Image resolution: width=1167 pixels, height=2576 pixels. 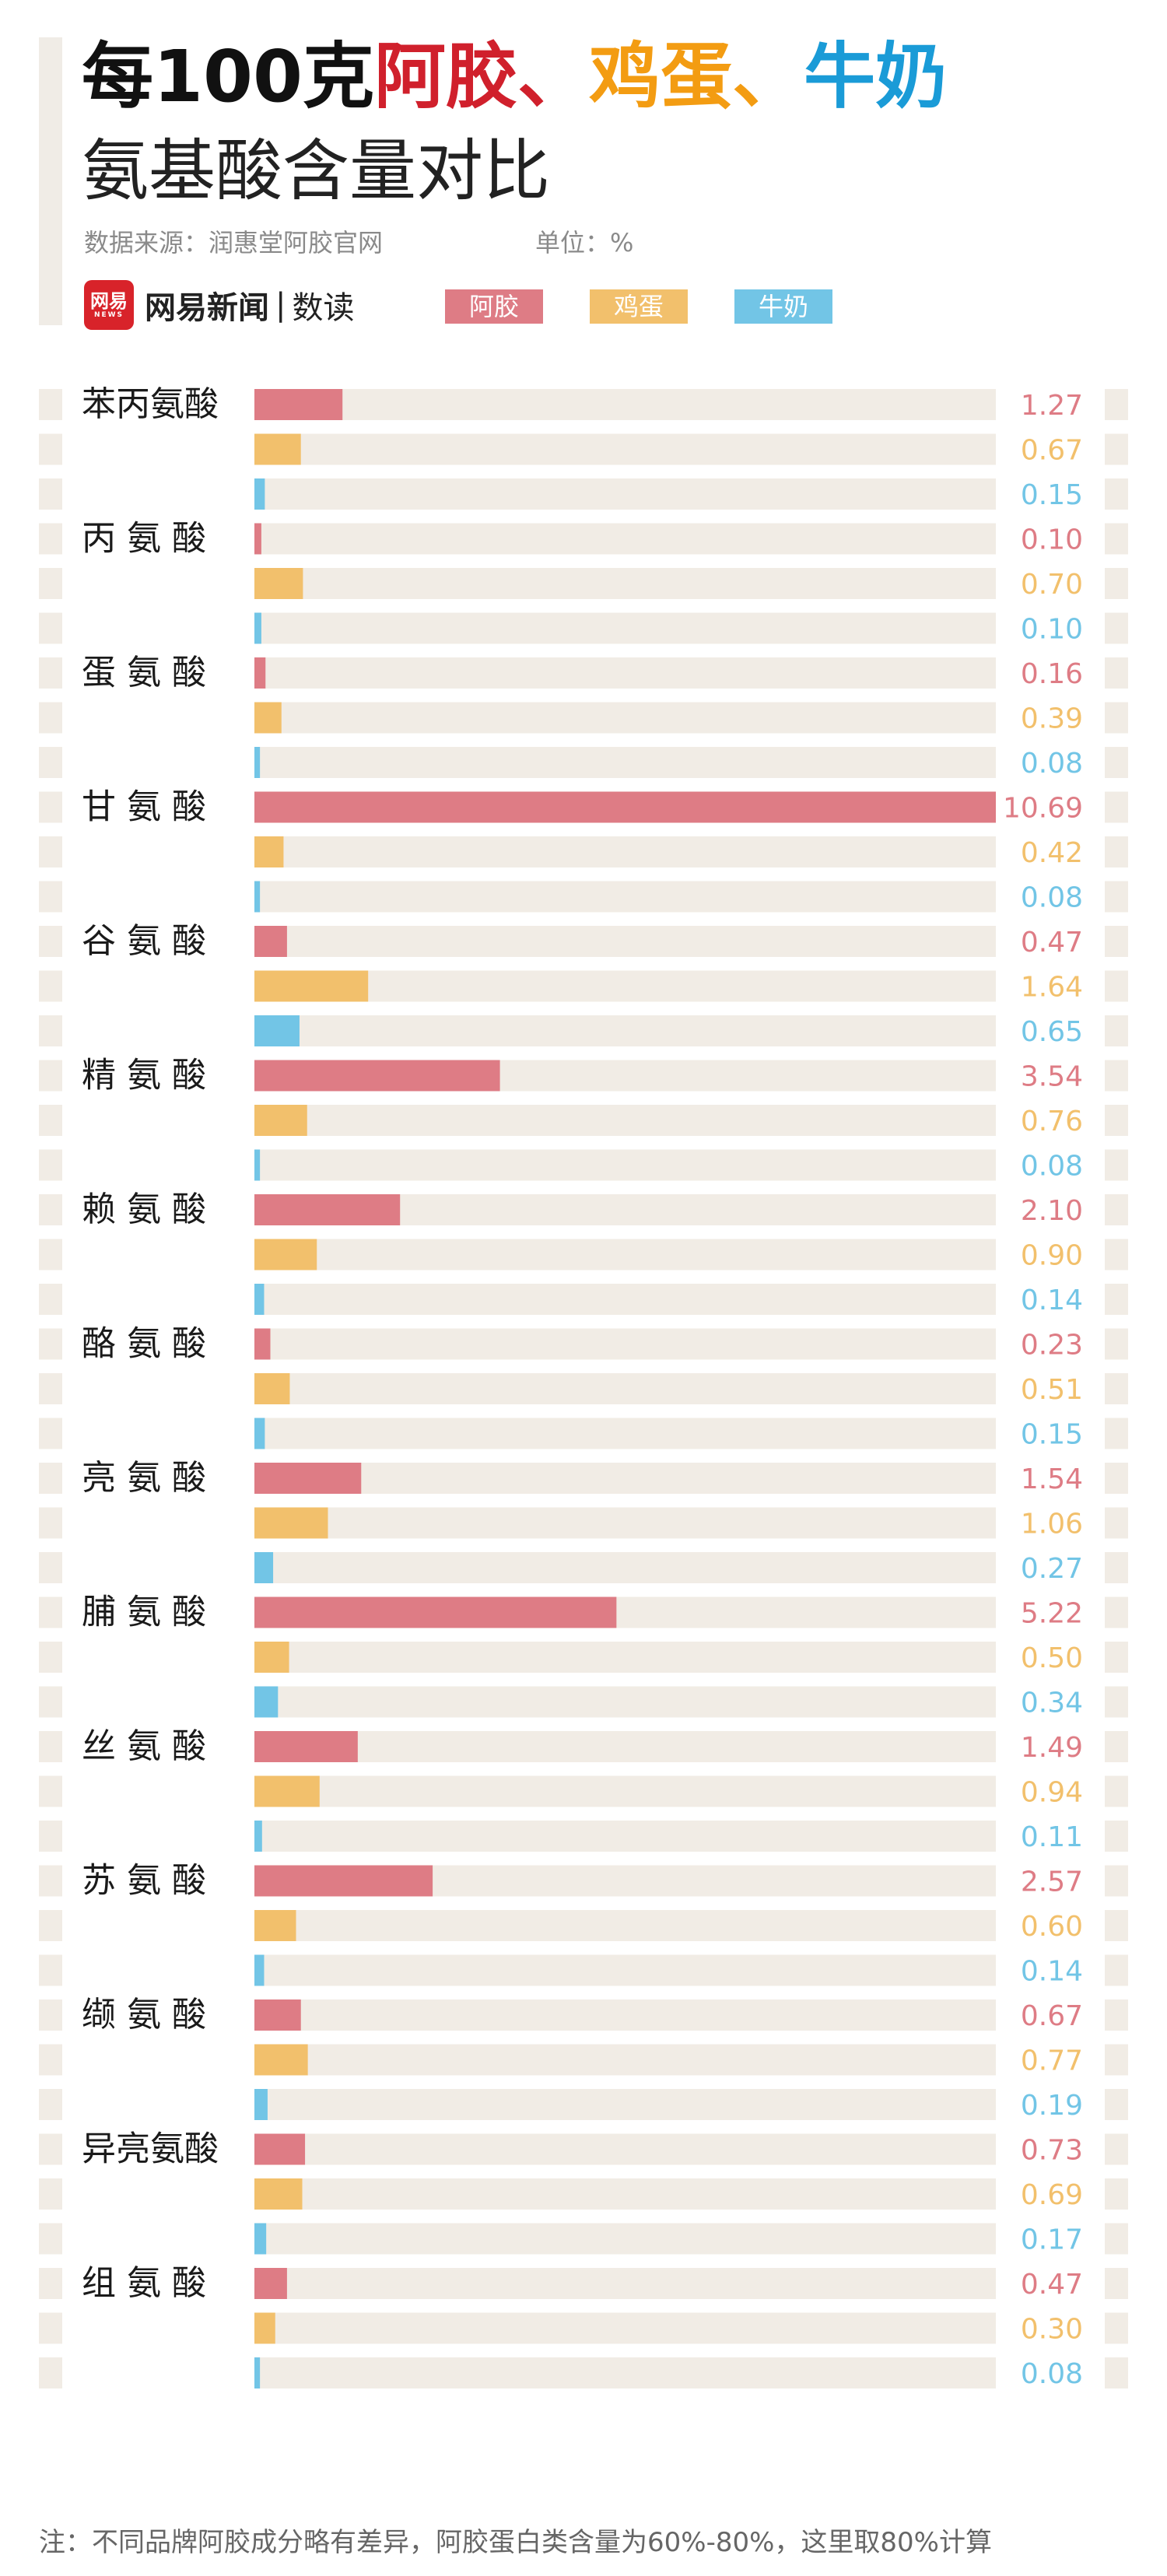 What do you see at coordinates (1052, 1346) in the screenshot?
I see `value-label-ejiao: 0.23` at bounding box center [1052, 1346].